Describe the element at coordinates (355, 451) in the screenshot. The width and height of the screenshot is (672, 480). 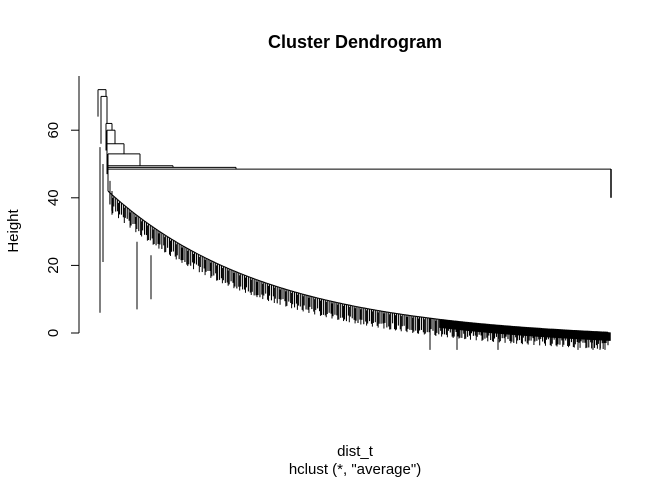
I see `x-axis-label: dist_t` at that location.